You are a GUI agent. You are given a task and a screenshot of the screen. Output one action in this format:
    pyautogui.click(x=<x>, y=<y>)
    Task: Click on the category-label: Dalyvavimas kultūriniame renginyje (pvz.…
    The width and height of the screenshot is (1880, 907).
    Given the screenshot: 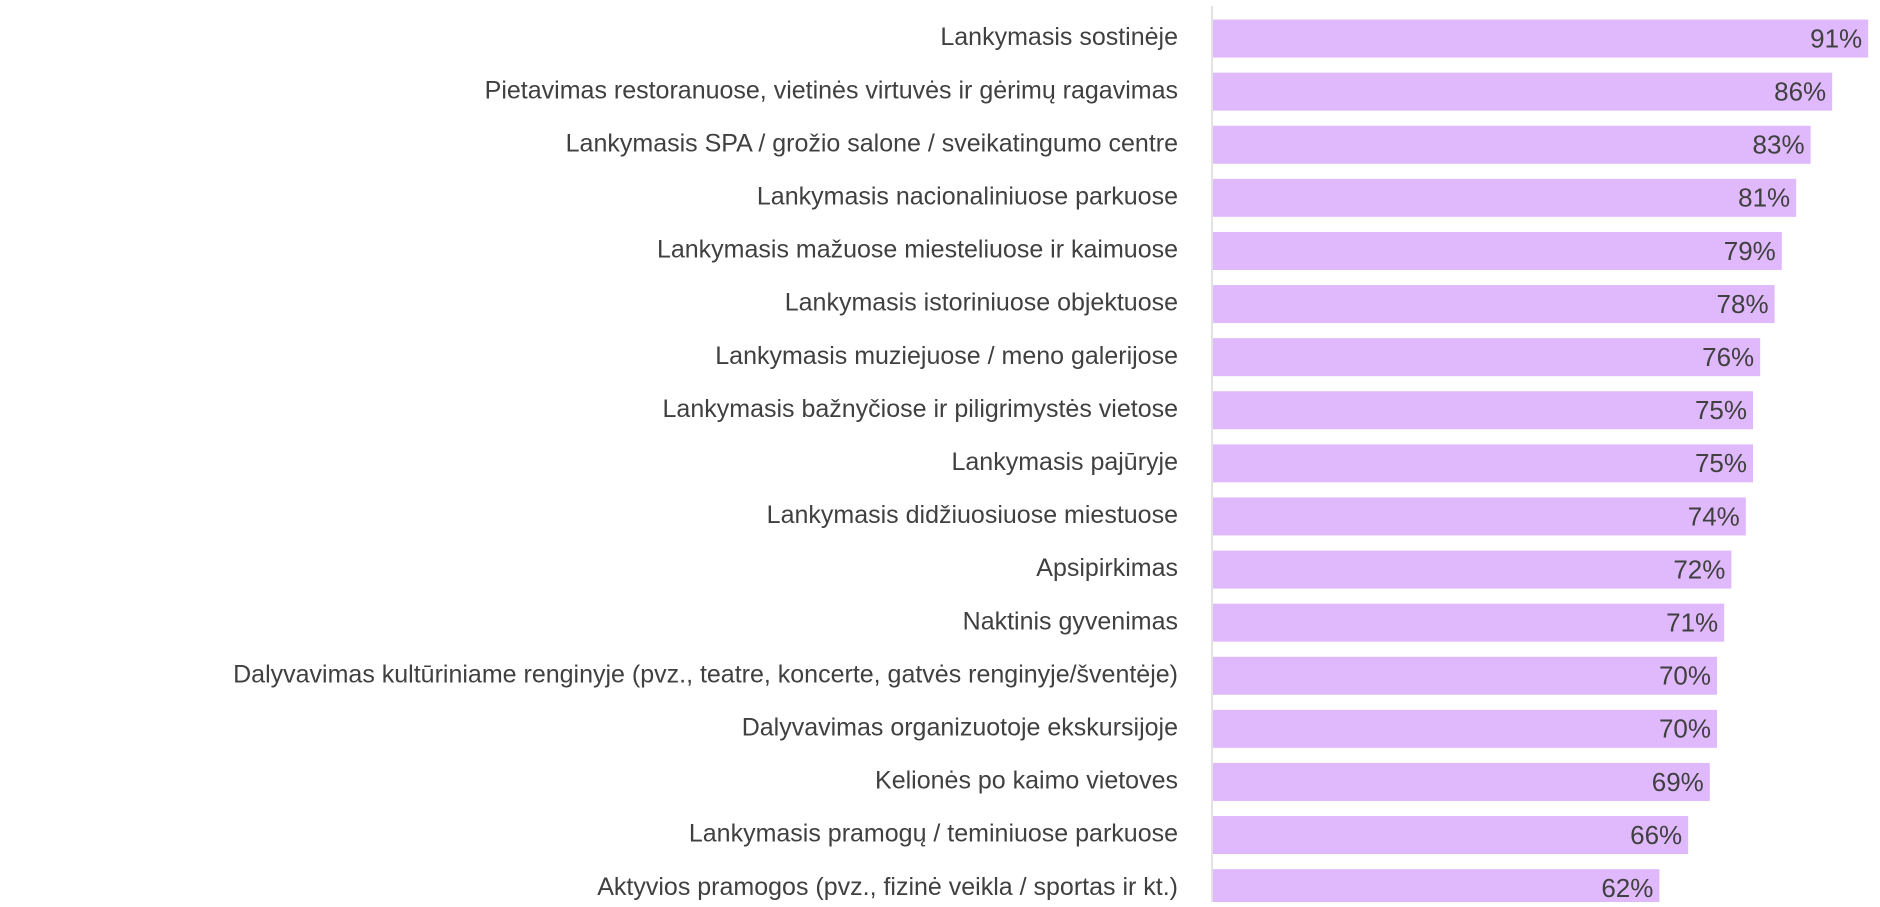 What is the action you would take?
    pyautogui.click(x=705, y=674)
    